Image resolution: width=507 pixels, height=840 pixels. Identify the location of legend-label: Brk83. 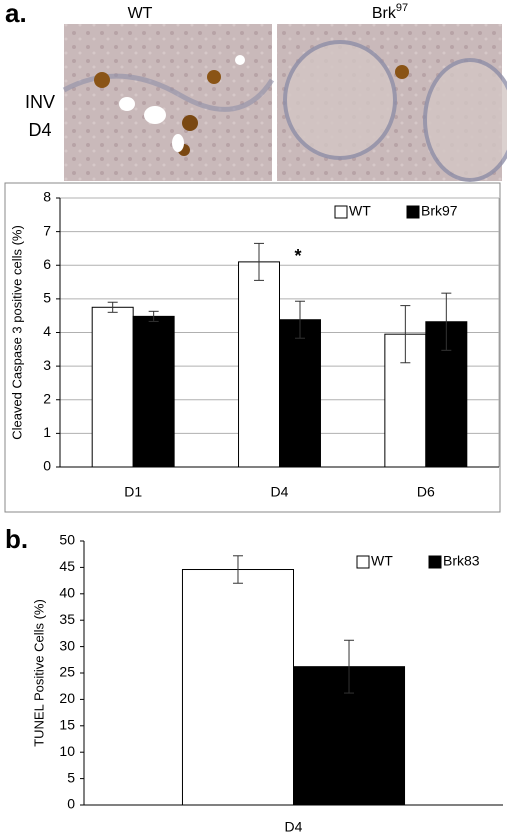
(461, 561).